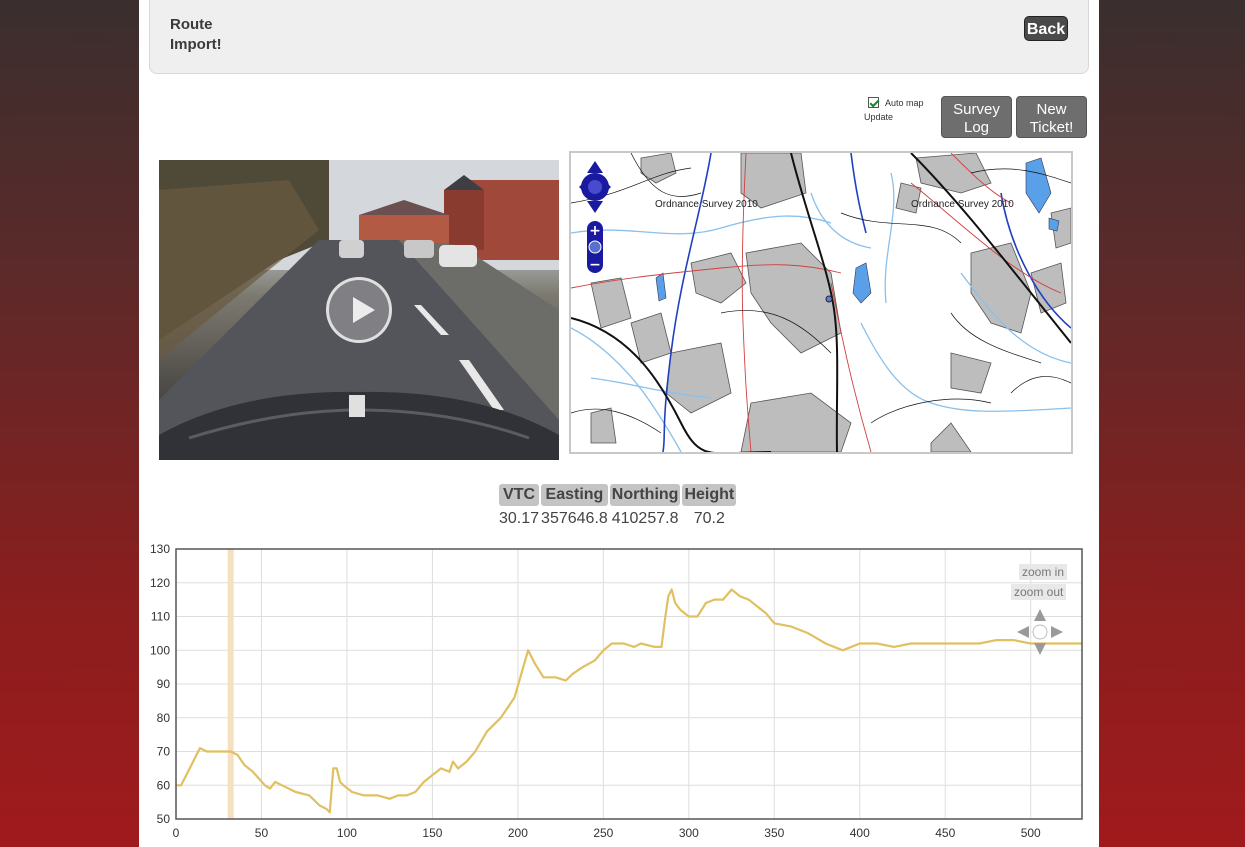 The width and height of the screenshot is (1245, 847). Describe the element at coordinates (595, 187) in the screenshot. I see `pan-control-icon` at that location.